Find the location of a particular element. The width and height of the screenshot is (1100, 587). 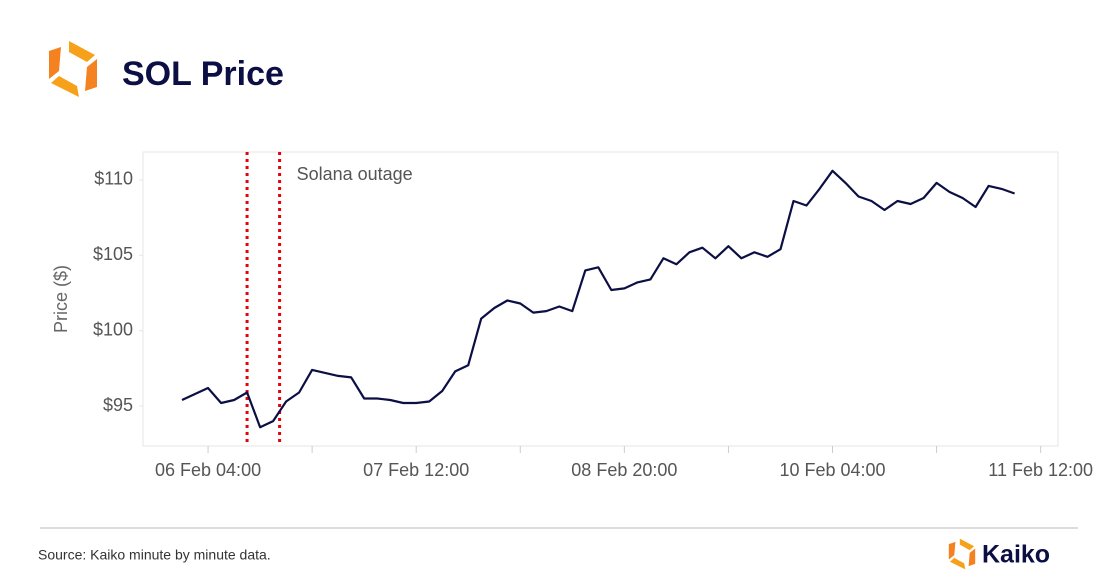

x-tick-label: 07 Feb 12:00 is located at coordinates (416, 470).